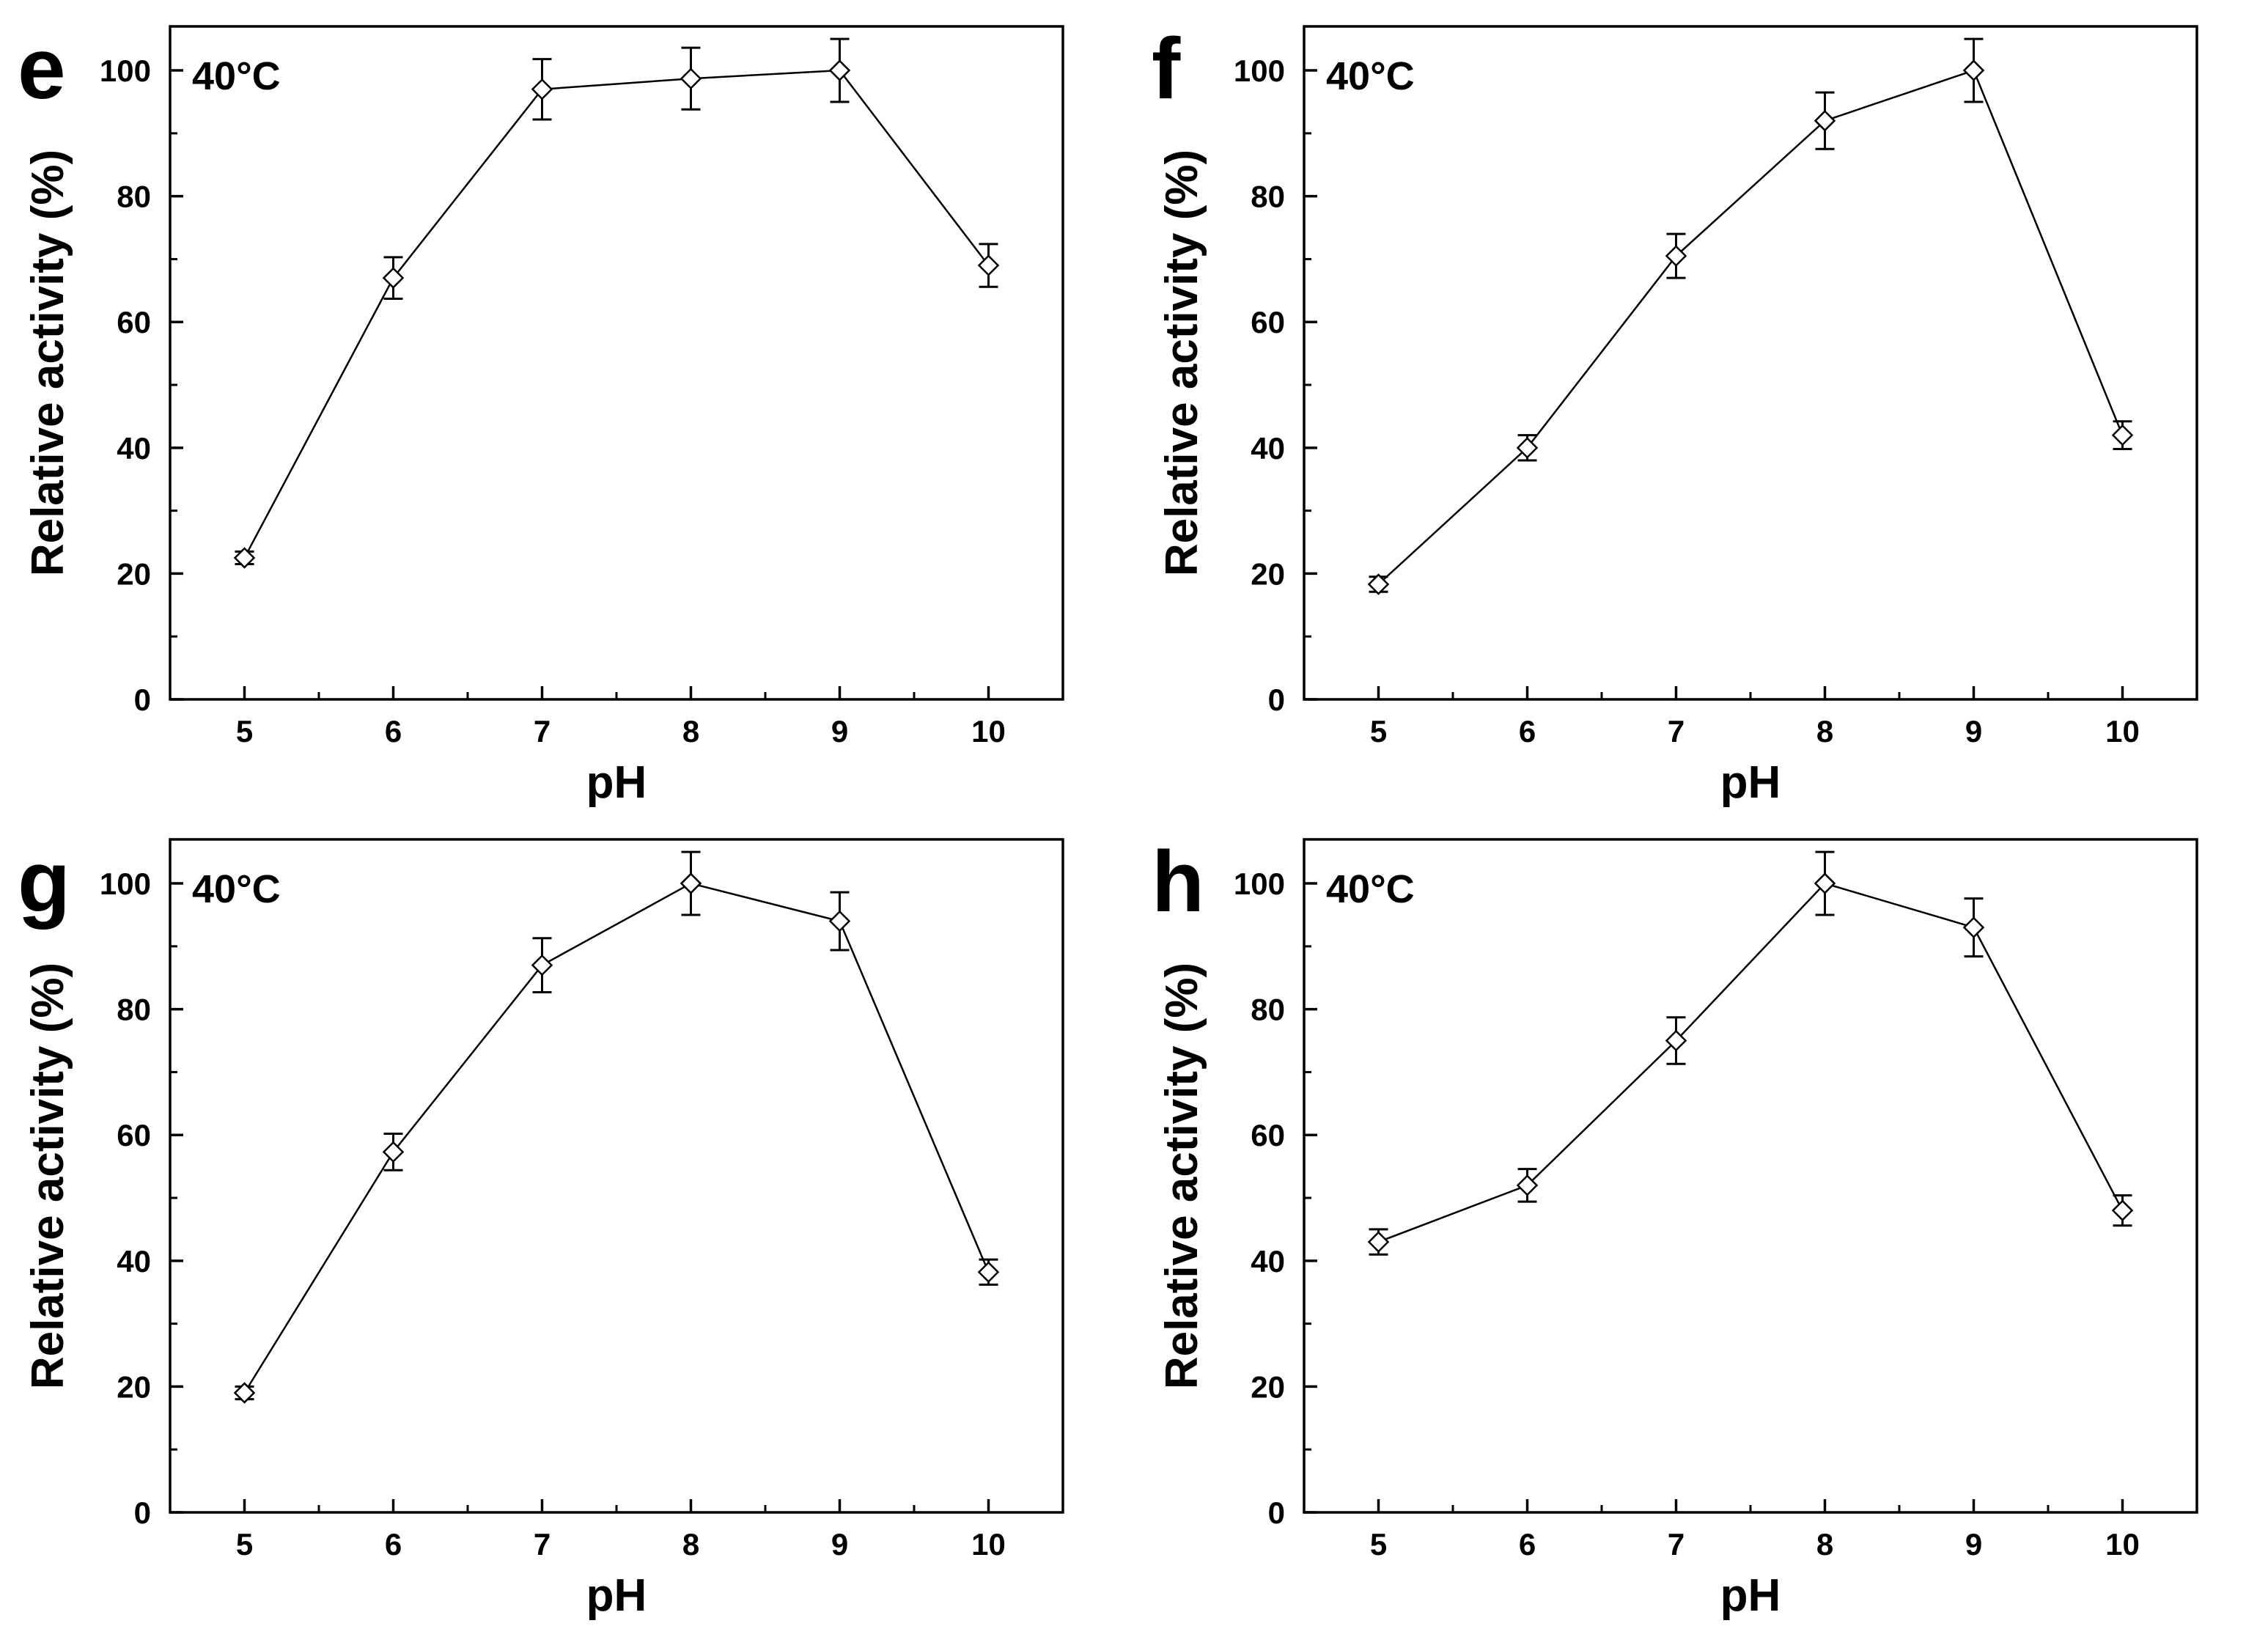  What do you see at coordinates (42, 69) in the screenshot?
I see `panel-letter: e` at bounding box center [42, 69].